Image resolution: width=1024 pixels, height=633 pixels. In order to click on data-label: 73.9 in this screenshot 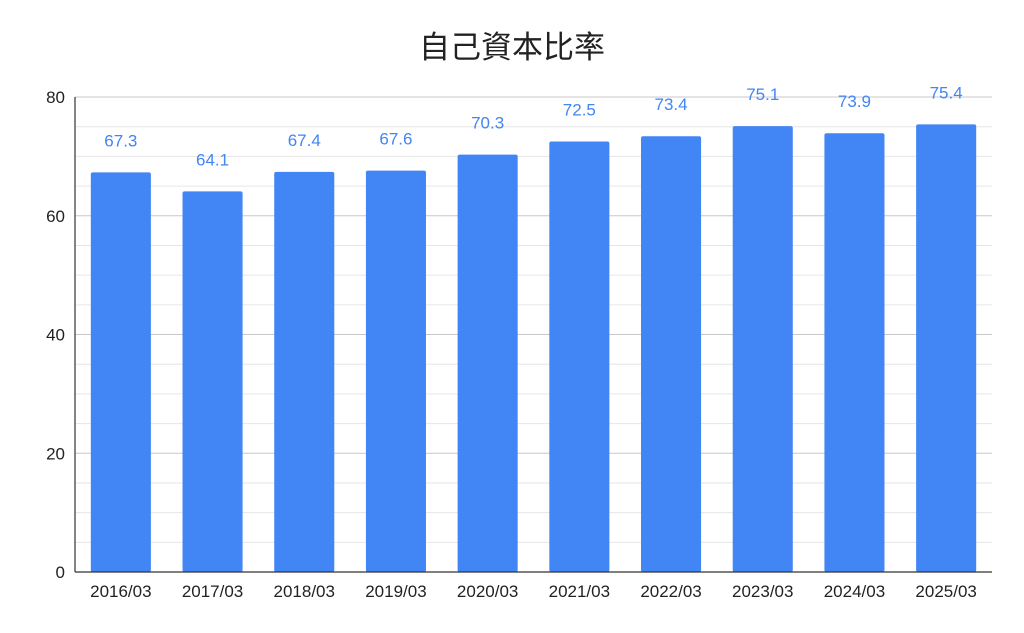, I will do `click(854, 101)`.